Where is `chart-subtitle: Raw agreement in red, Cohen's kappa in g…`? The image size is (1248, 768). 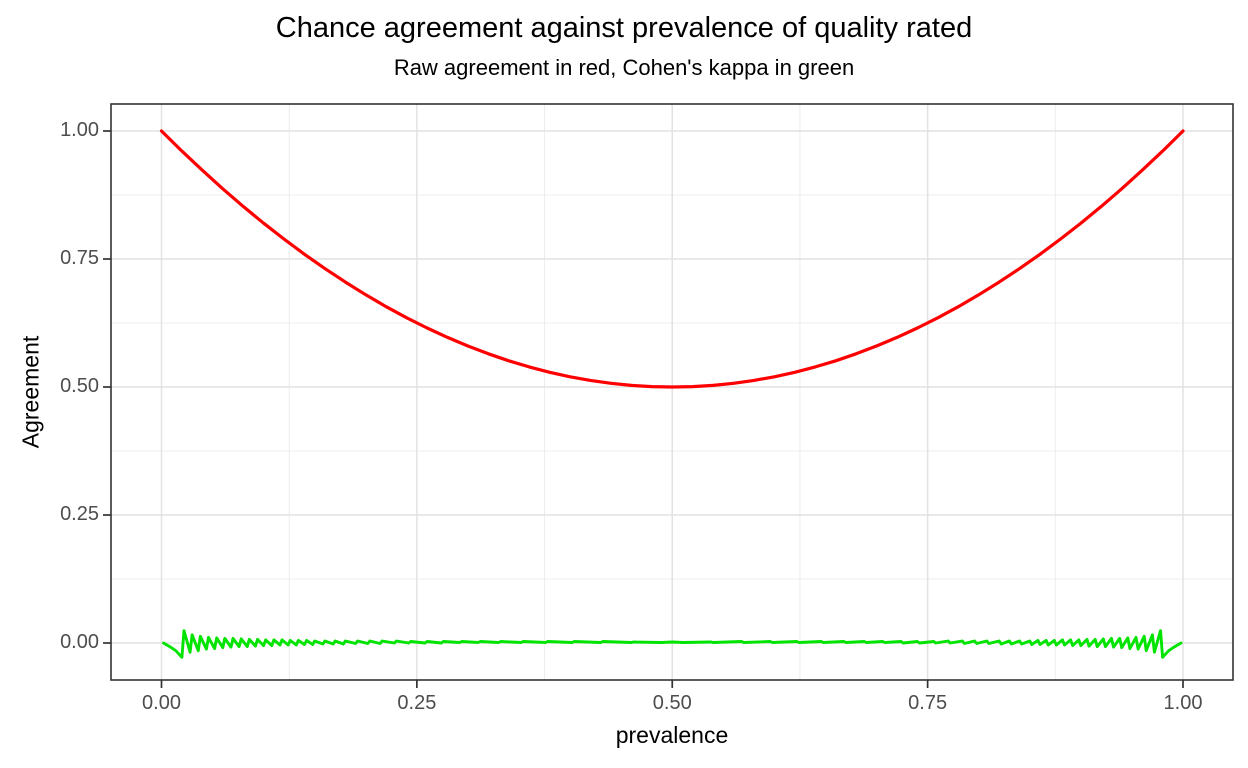 chart-subtitle: Raw agreement in red, Cohen's kappa in g… is located at coordinates (624, 67).